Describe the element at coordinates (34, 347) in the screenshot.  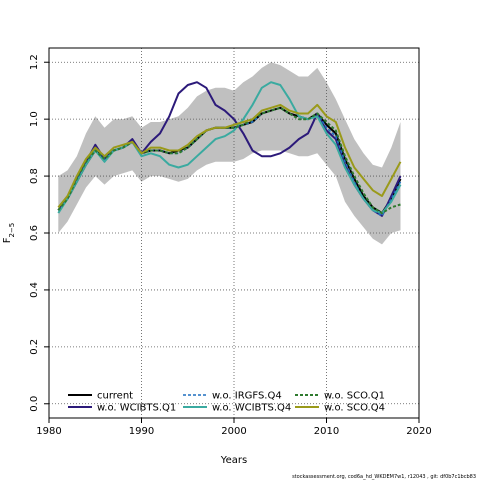
I see `y-tick-label: 0.2` at that location.